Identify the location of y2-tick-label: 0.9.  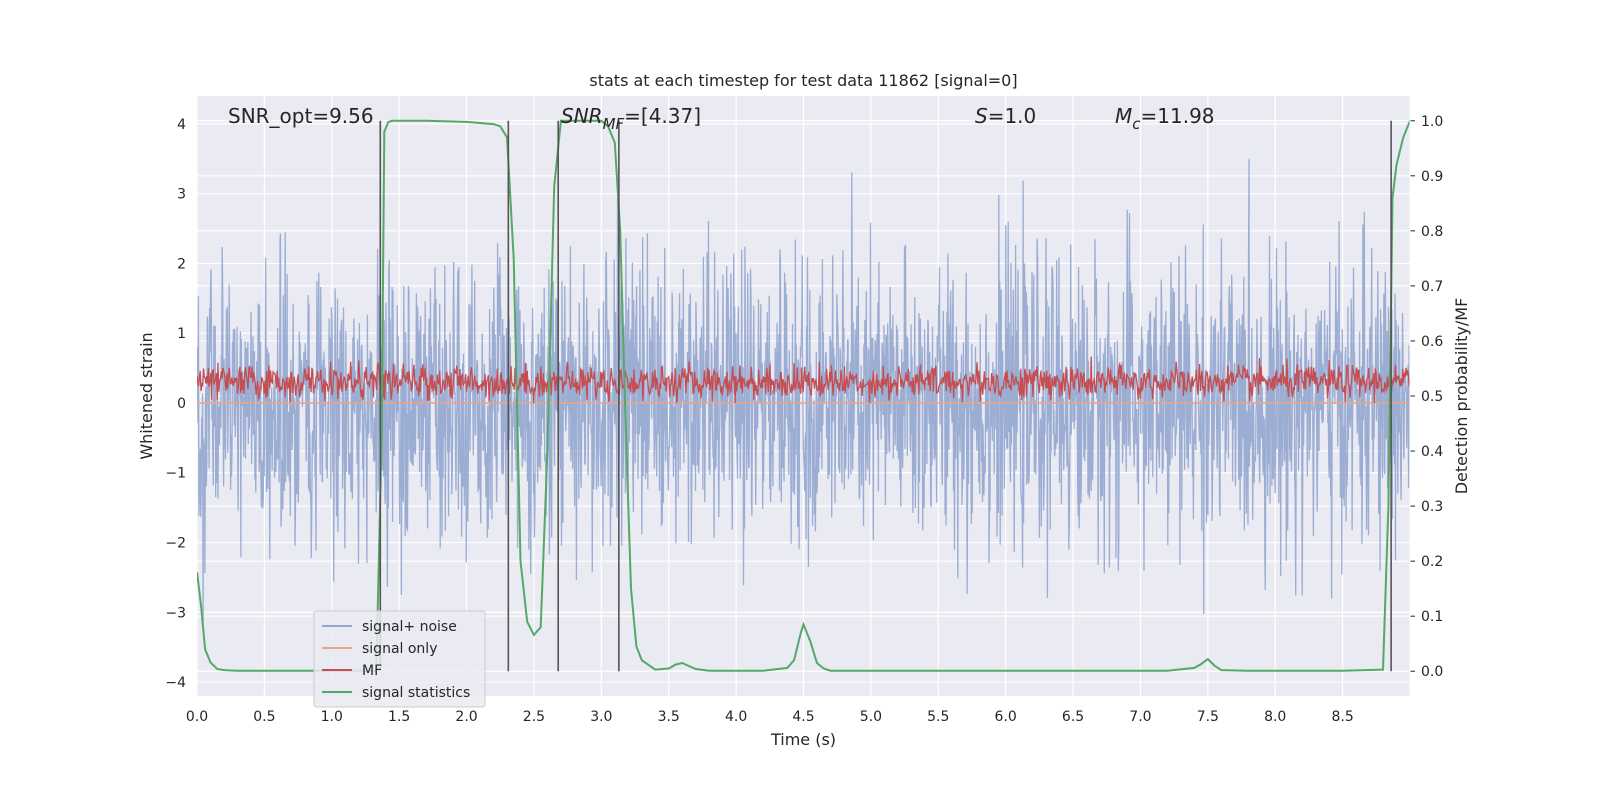
(1432, 177).